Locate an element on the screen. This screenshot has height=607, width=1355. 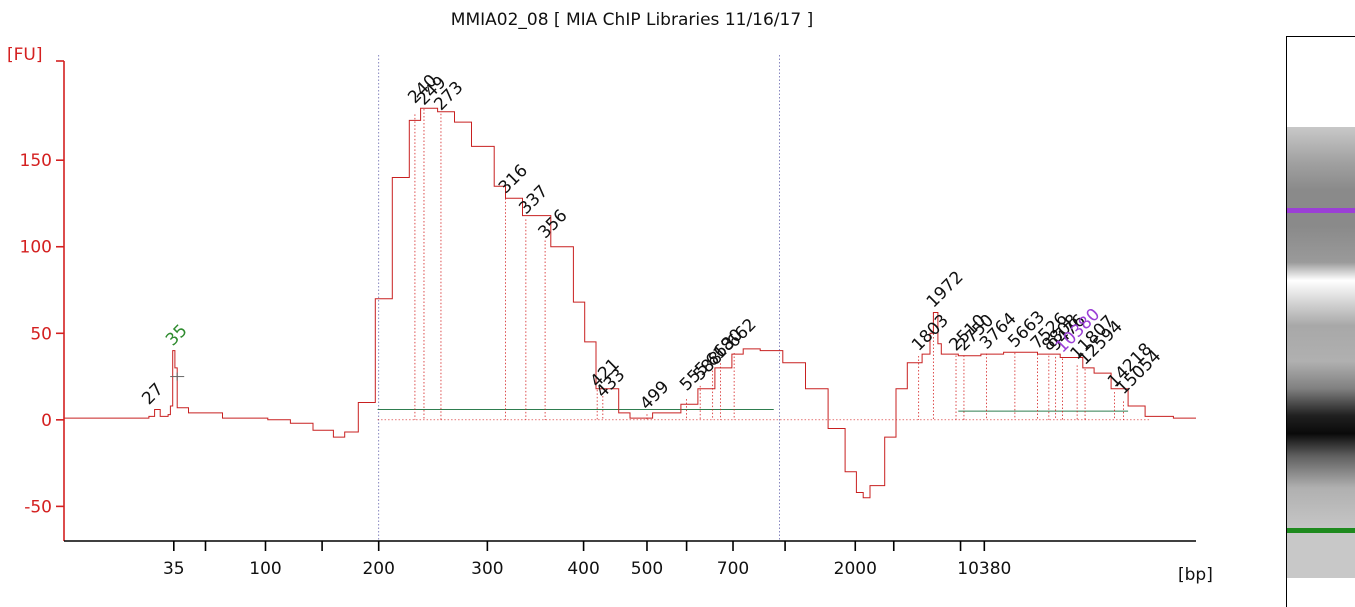
gel-lane is located at coordinates (1321, 352).